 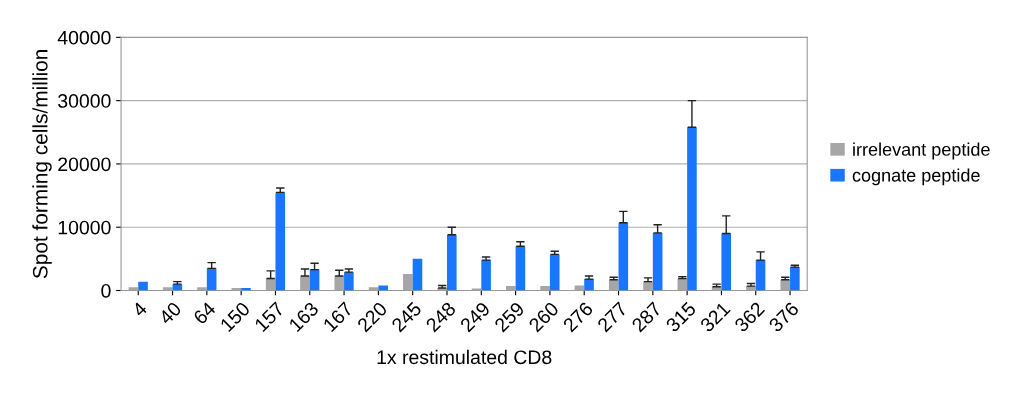 I want to click on legend-label: cognate peptide, so click(x=916, y=177).